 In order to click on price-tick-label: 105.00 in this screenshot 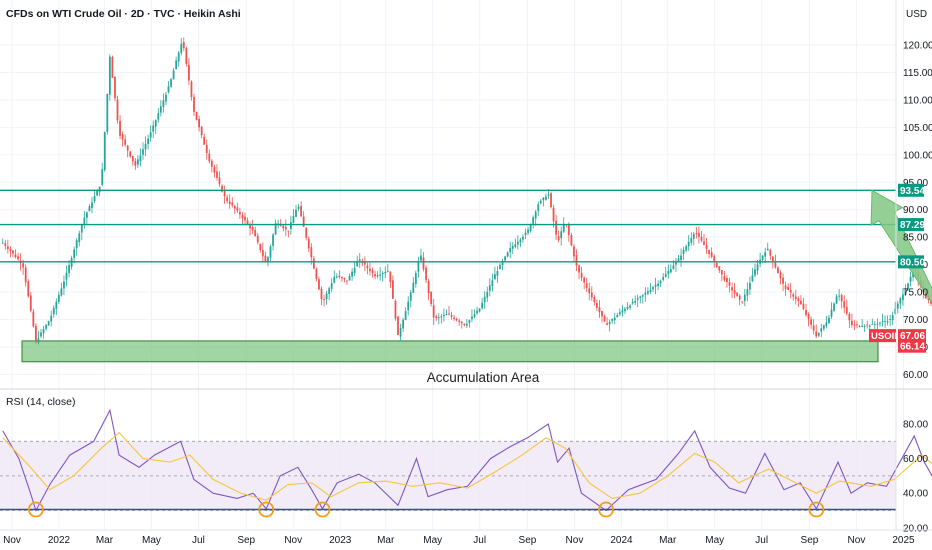, I will do `click(917, 128)`.